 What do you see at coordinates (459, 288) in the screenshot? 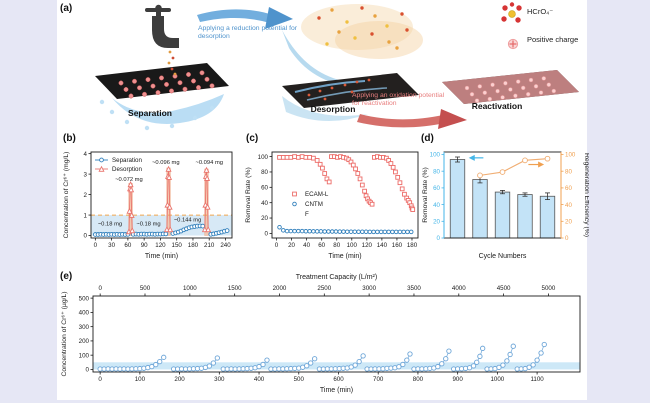
I see `svg-text: 4000` at bounding box center [459, 288].